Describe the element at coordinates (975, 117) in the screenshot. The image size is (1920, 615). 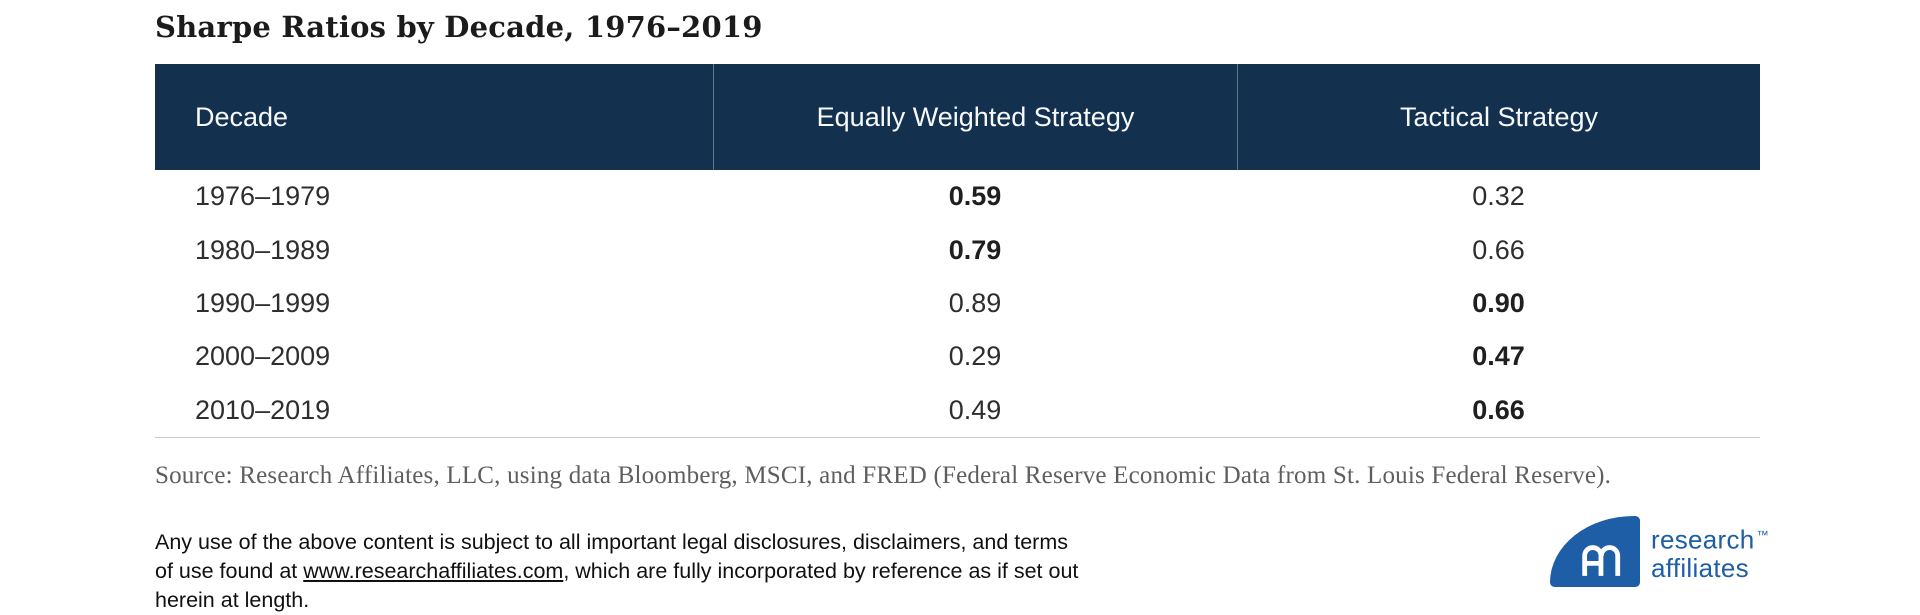
I see `header-cell-equally-weighted: Equally Weighted Strategy` at that location.